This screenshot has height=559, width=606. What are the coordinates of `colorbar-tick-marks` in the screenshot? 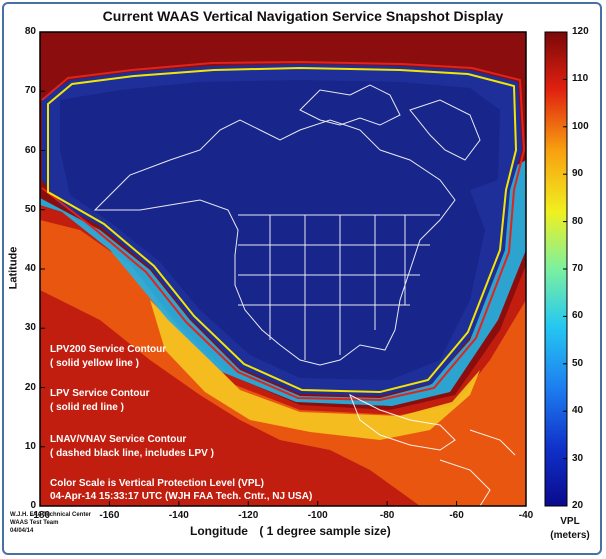 It's located at (565, 269).